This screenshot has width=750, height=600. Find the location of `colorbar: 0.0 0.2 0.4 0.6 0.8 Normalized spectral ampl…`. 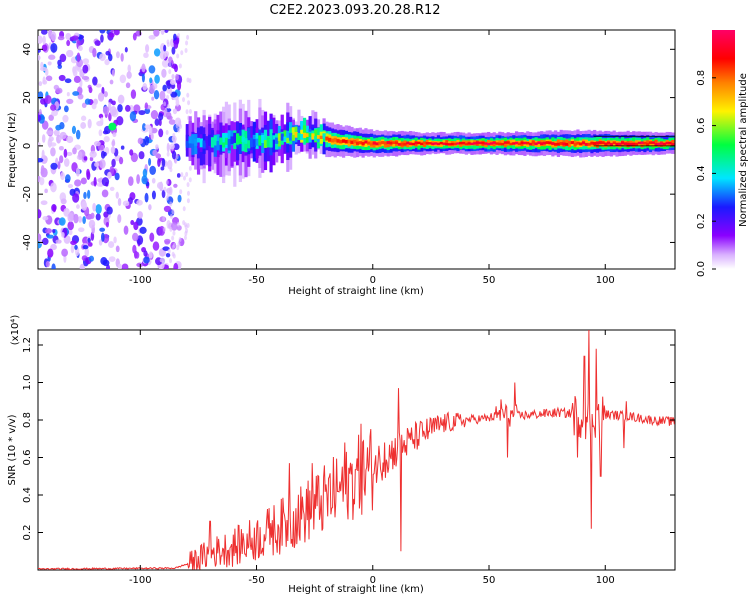

colorbar: 0.0 0.2 0.4 0.6 0.8 Normalized spectral ampl… is located at coordinates (722, 153).